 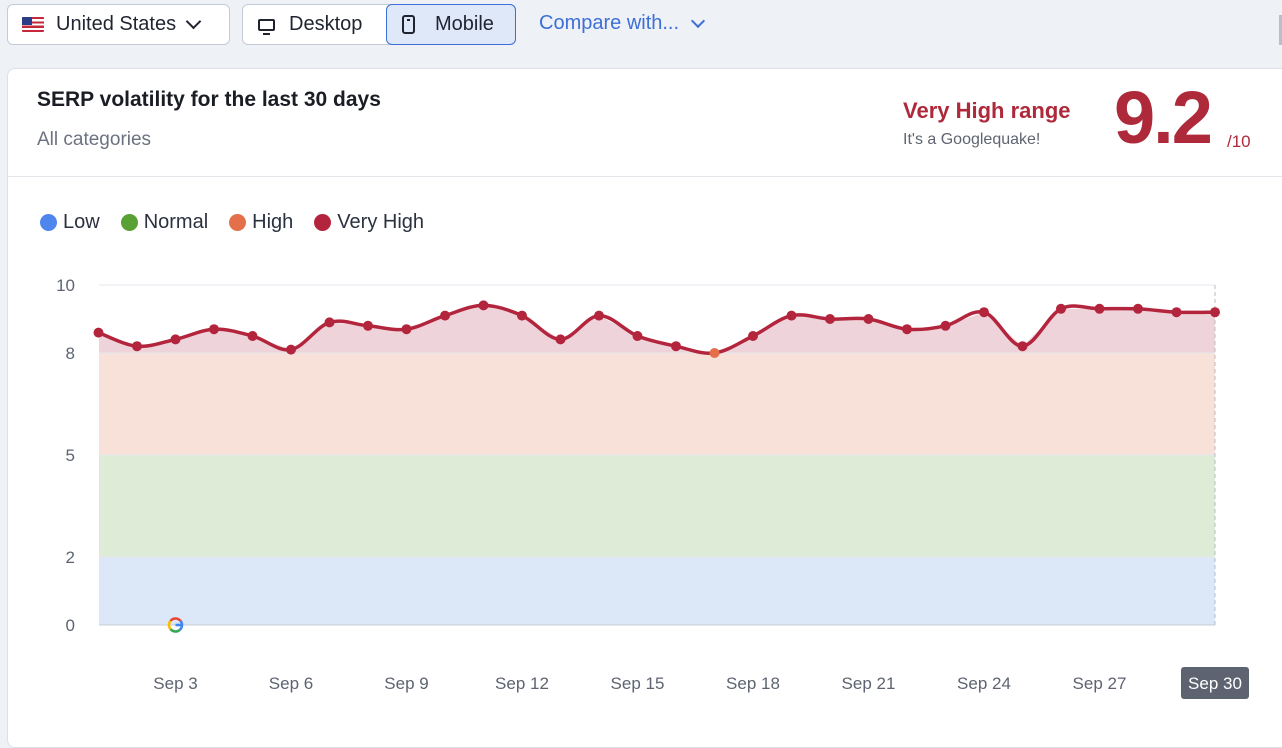 What do you see at coordinates (65, 285) in the screenshot?
I see `y-tick-label: 10` at bounding box center [65, 285].